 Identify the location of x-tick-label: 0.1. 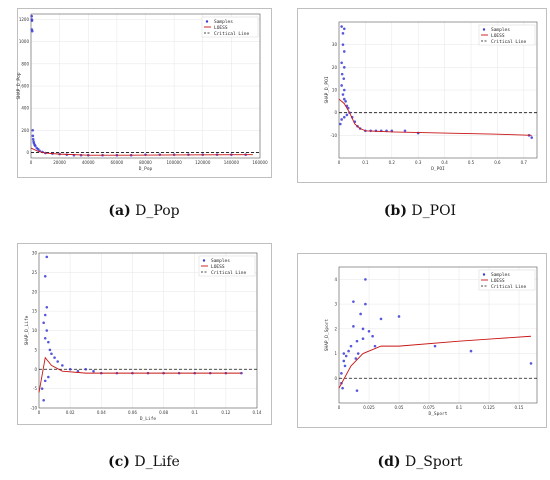
(195, 412).